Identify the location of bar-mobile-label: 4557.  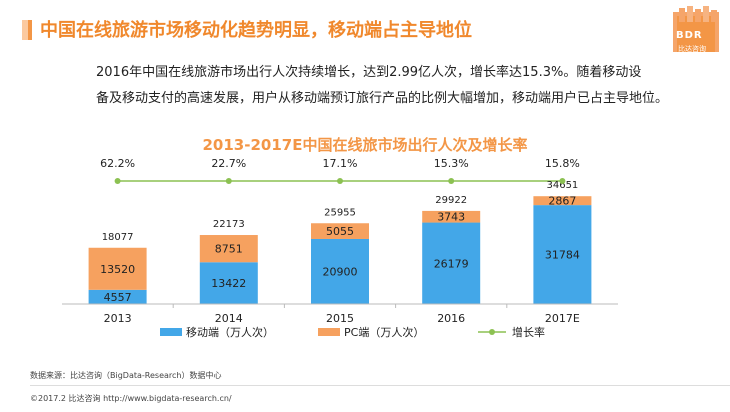
(118, 297).